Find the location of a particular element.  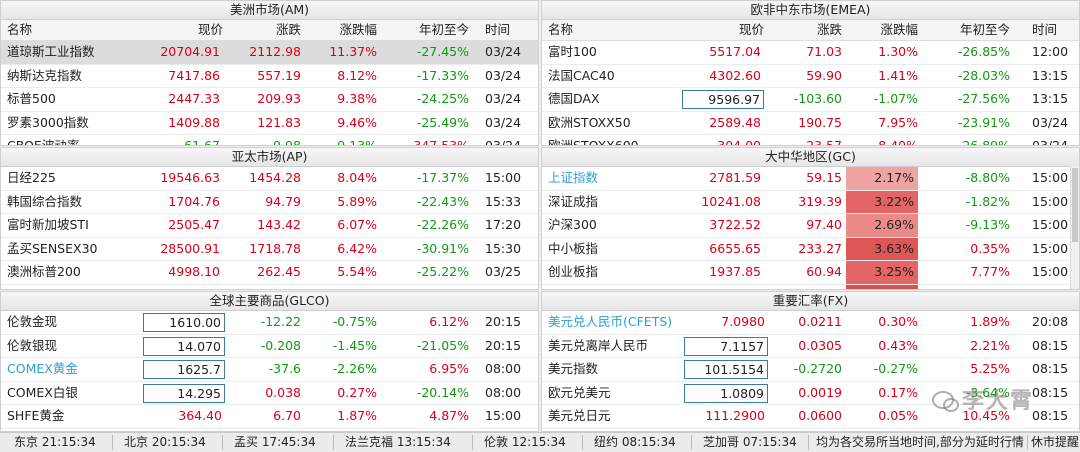

table-row: 欧洲STOXX600 304.00 23.57 8.40% -26.89% 03/24 is located at coordinates (810, 140).